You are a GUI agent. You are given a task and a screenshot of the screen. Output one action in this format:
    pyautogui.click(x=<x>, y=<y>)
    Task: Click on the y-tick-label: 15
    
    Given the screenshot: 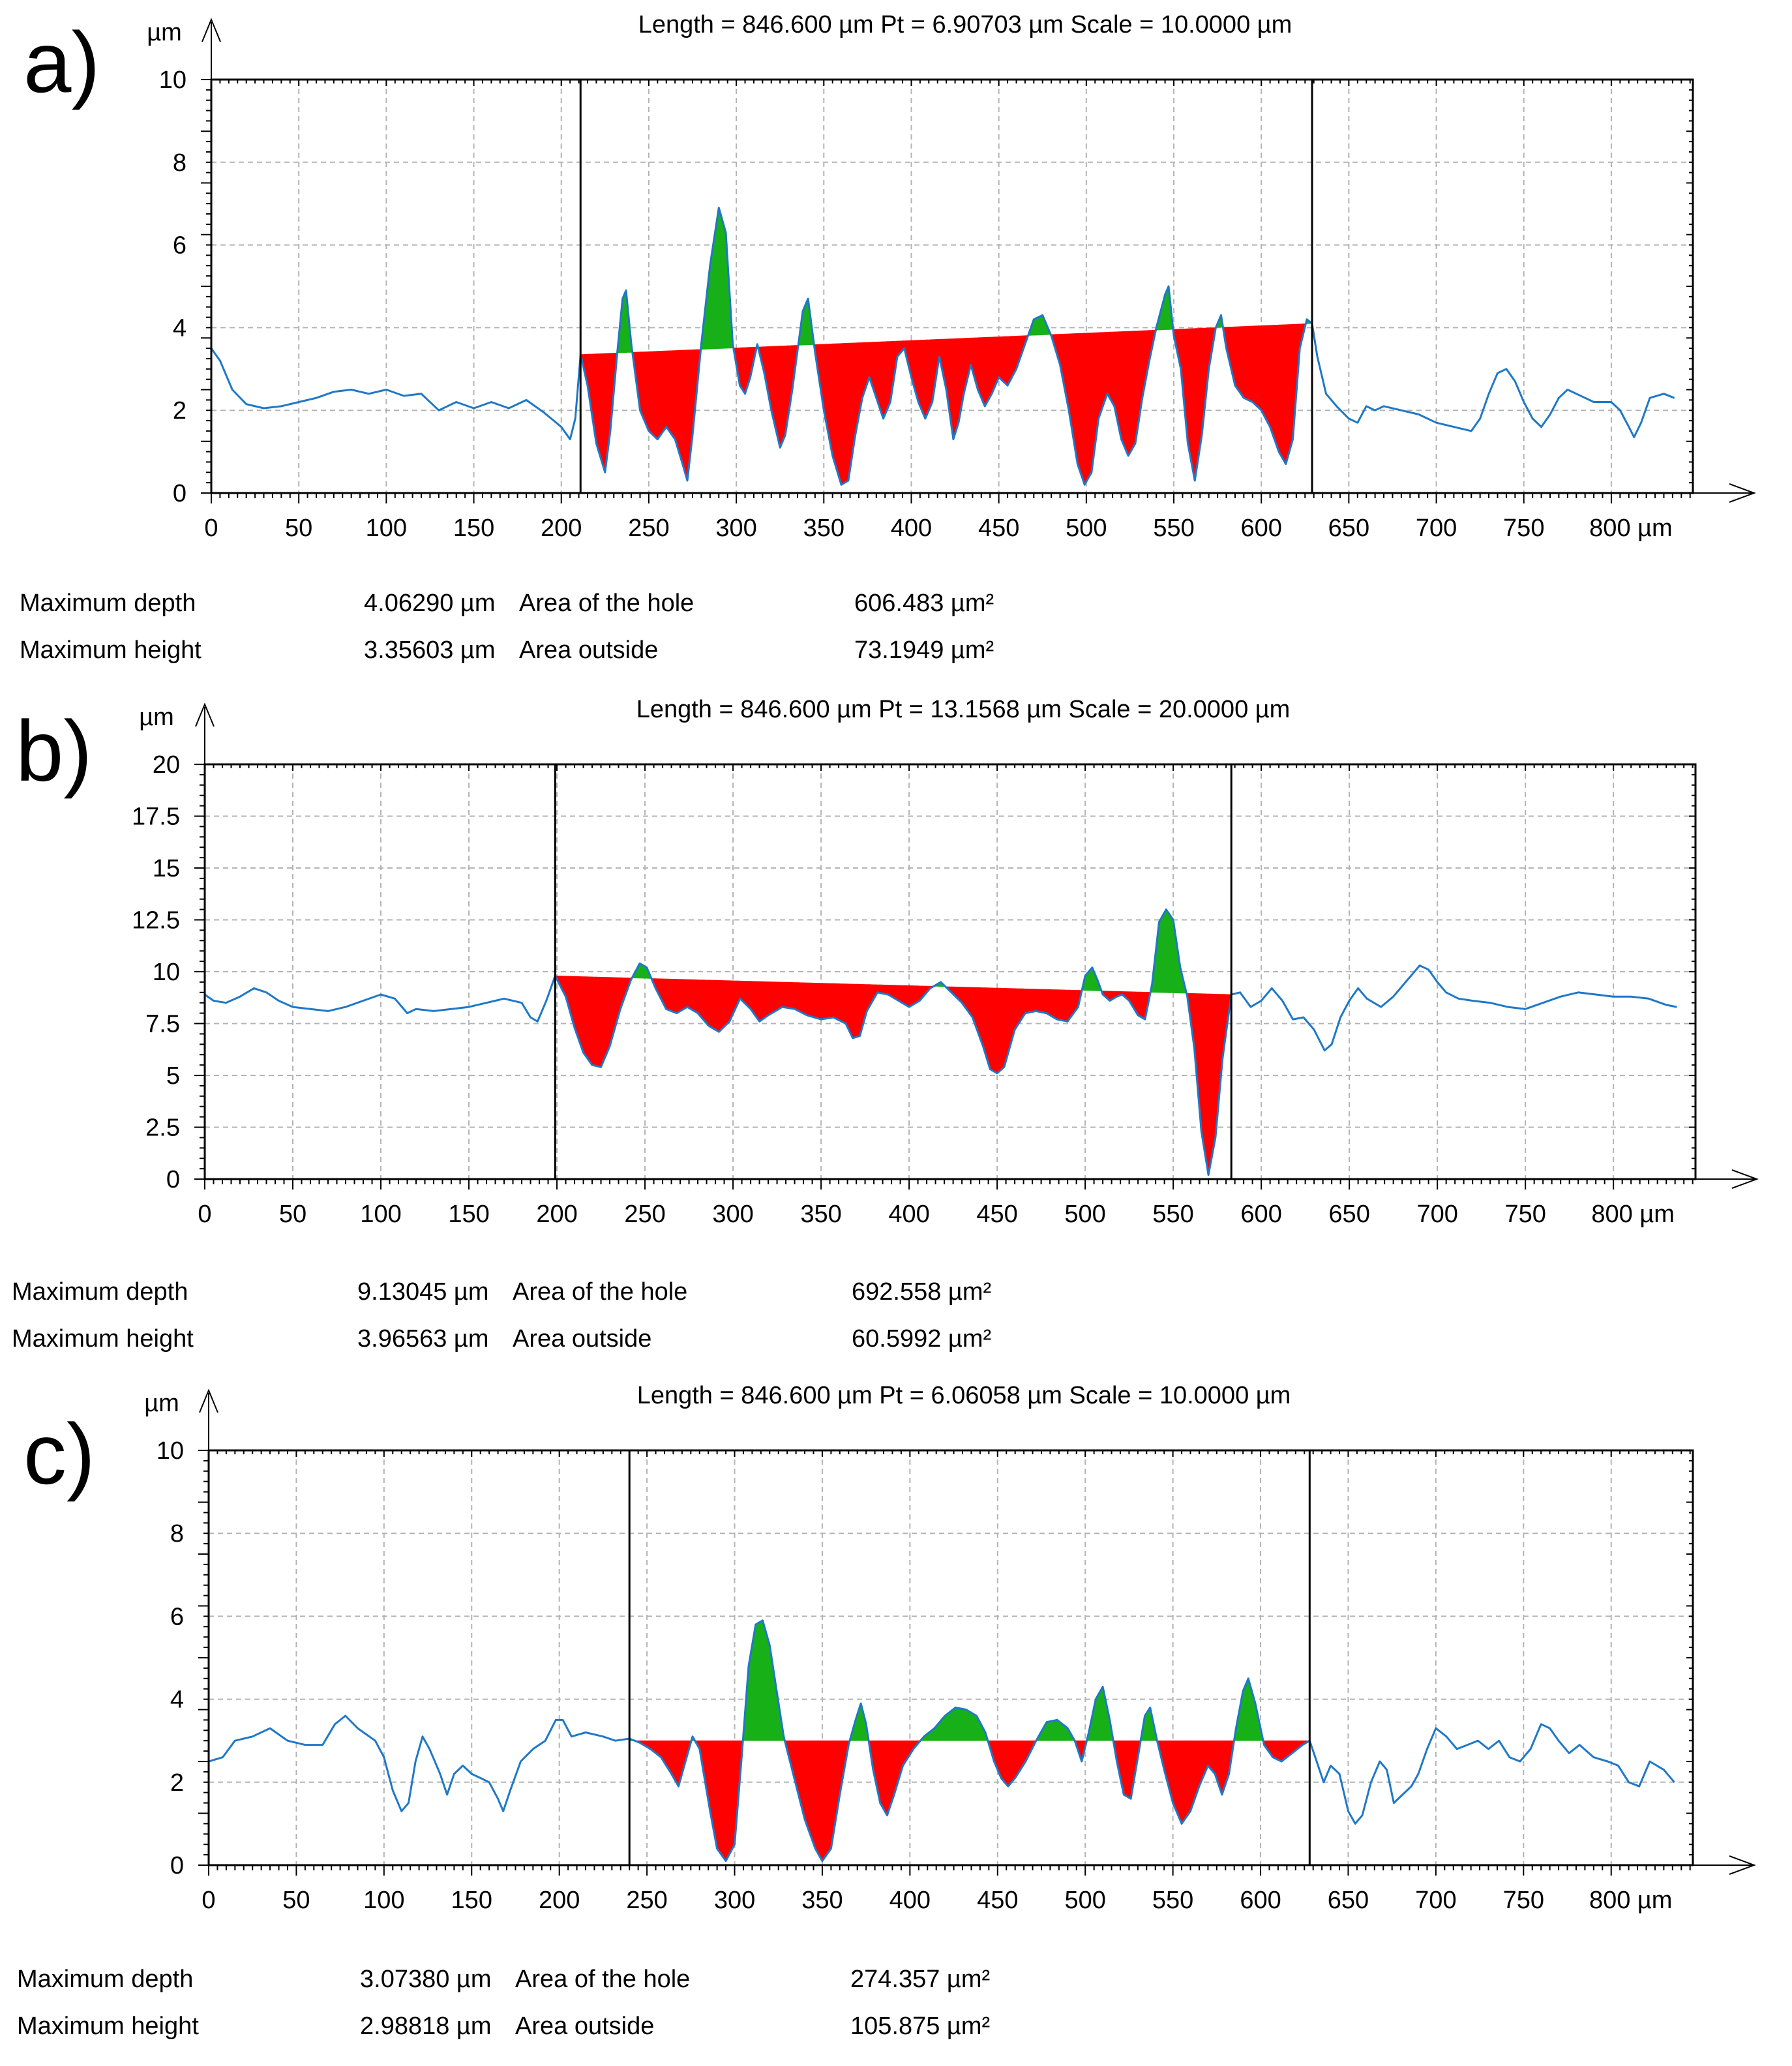 What is the action you would take?
    pyautogui.click(x=166, y=868)
    